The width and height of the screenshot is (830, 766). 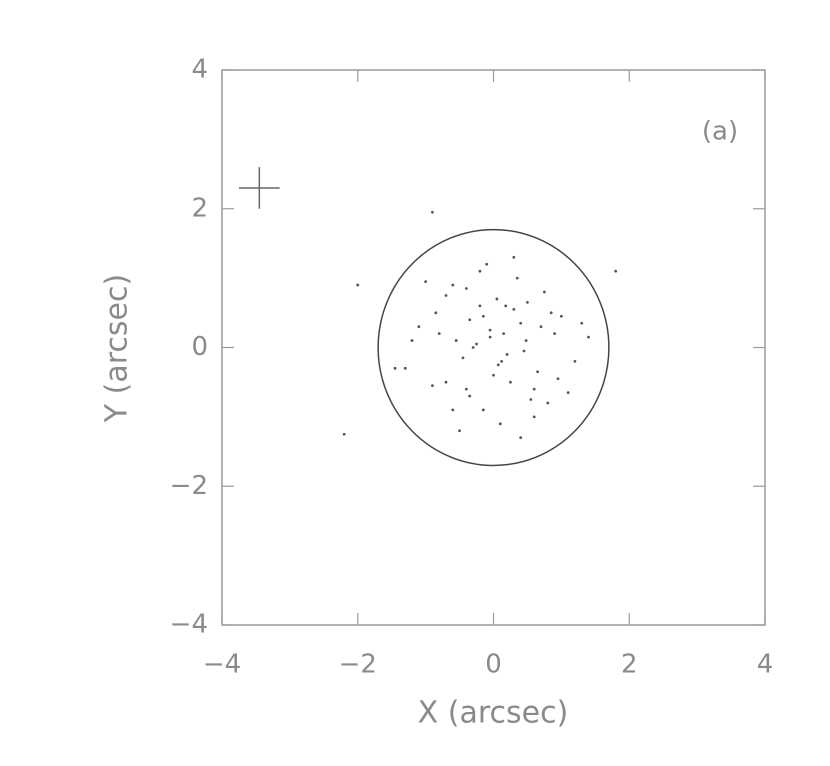 I want to click on x-axis-label: X (arcsec), so click(x=493, y=713).